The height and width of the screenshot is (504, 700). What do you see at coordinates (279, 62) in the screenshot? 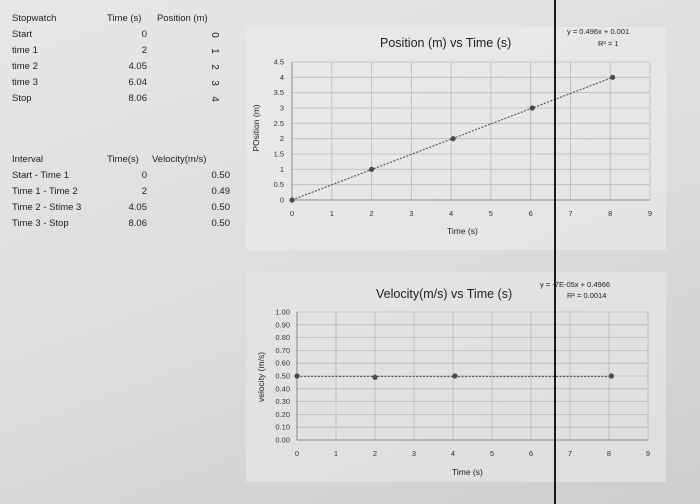
I see `y-tick-label: 4.5` at bounding box center [279, 62].